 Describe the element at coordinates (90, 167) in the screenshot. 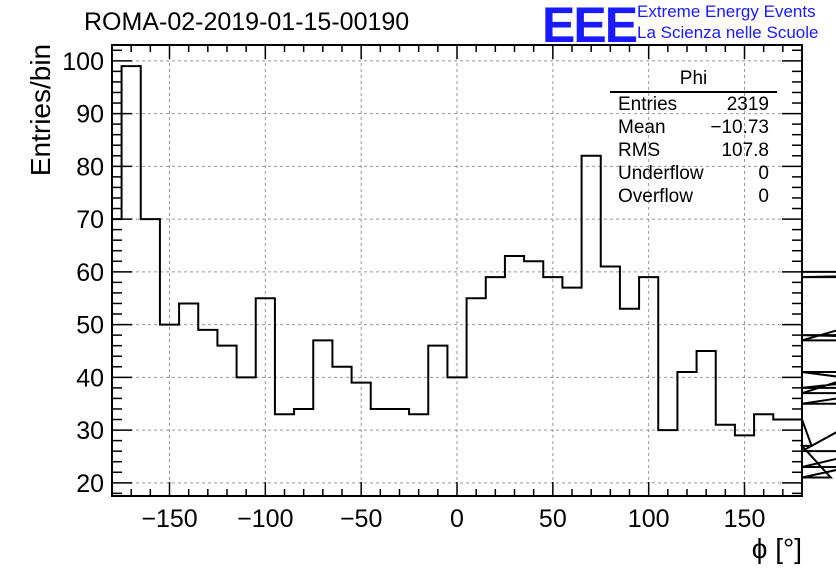

I see `y-tick-label: 80` at that location.